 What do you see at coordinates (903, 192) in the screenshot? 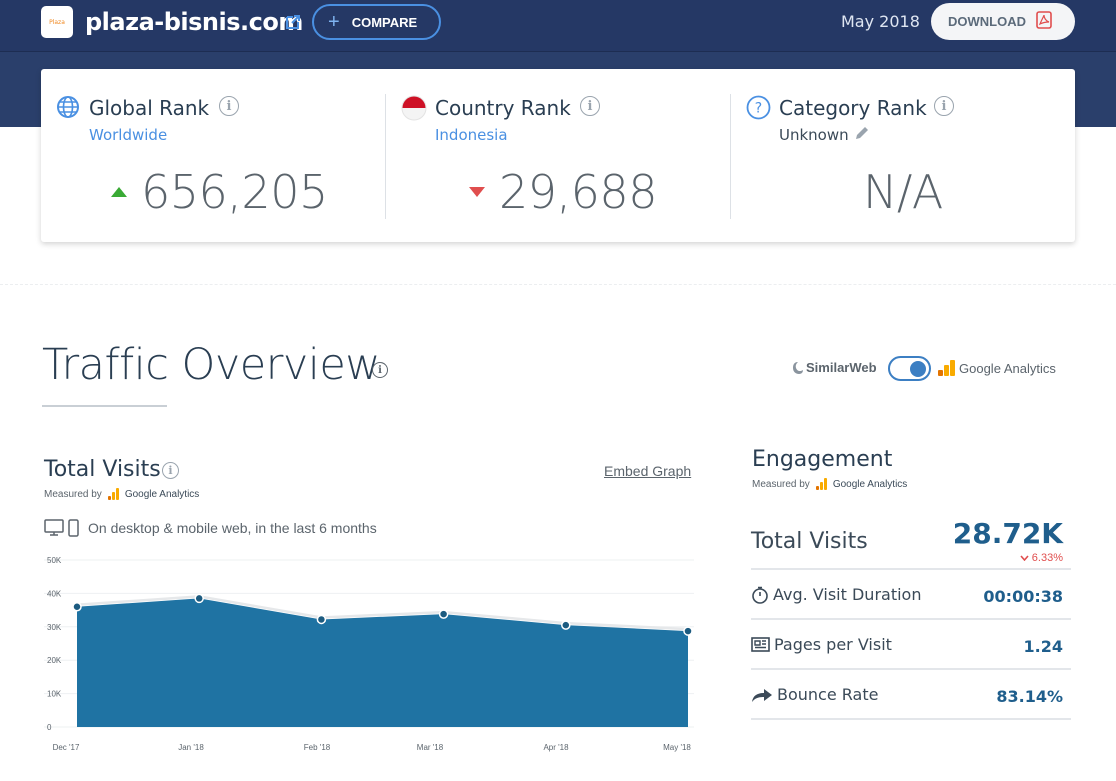
I see `category-rank-value: N/A` at bounding box center [903, 192].